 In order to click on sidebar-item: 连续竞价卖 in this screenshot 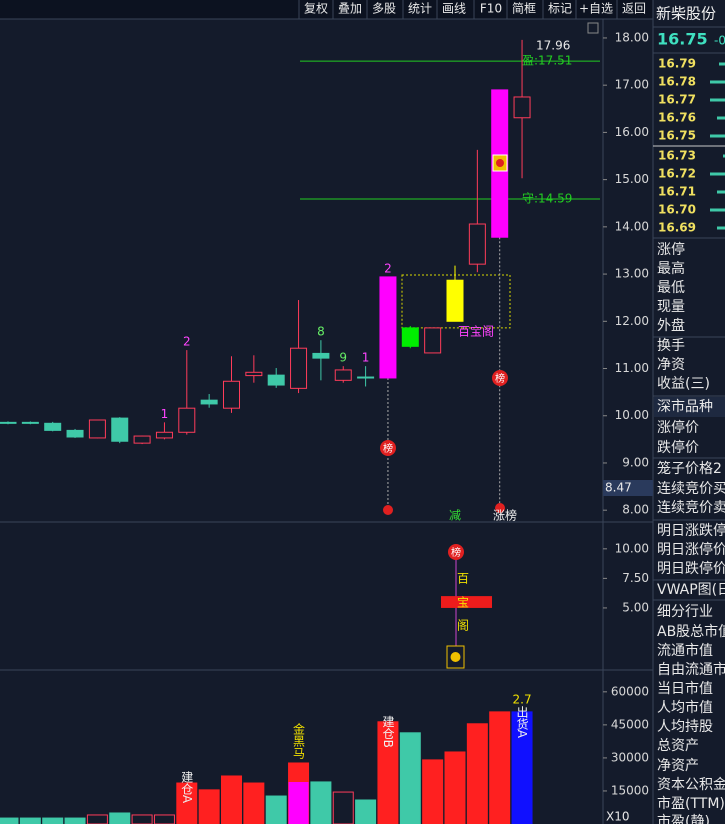, I will do `click(691, 507)`.